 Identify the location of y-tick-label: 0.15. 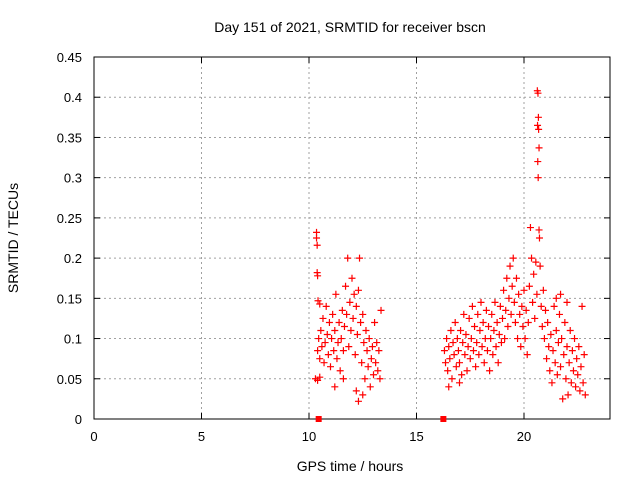
(69, 298).